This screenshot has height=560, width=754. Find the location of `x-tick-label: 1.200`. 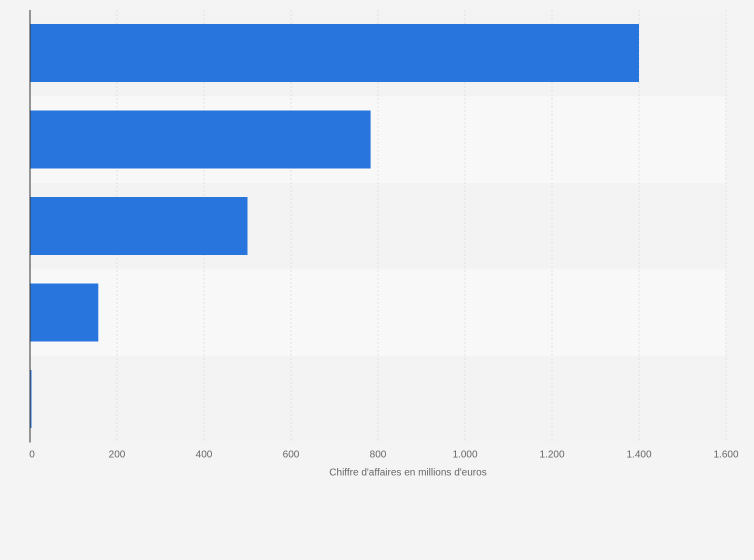

x-tick-label: 1.200 is located at coordinates (551, 455).